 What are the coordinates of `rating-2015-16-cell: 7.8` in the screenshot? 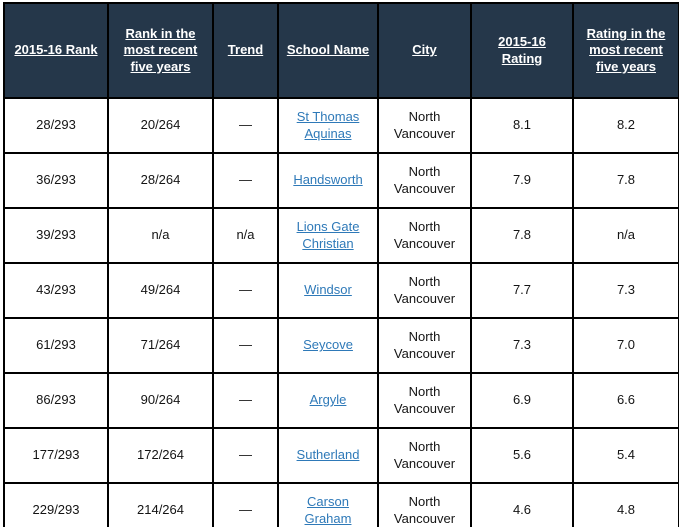 It's located at (522, 235).